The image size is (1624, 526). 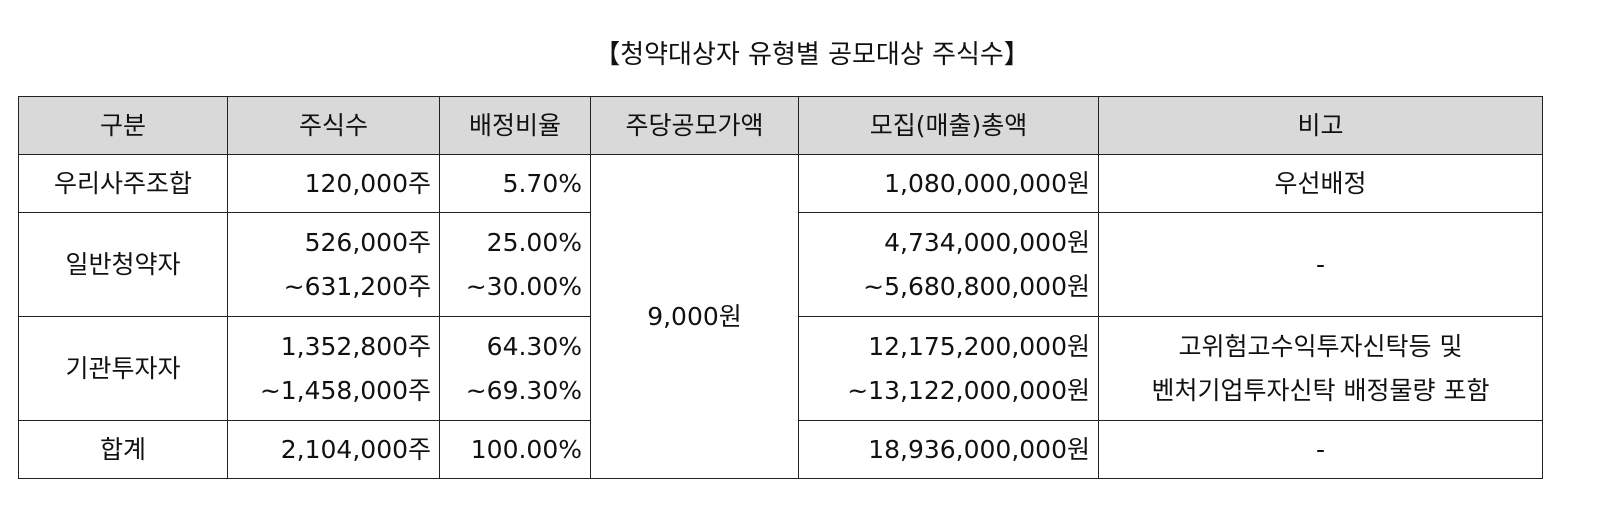 What do you see at coordinates (948, 368) in the screenshot?
I see `total-cell: 12,175,200,000원 ~13,122,000,000원` at bounding box center [948, 368].